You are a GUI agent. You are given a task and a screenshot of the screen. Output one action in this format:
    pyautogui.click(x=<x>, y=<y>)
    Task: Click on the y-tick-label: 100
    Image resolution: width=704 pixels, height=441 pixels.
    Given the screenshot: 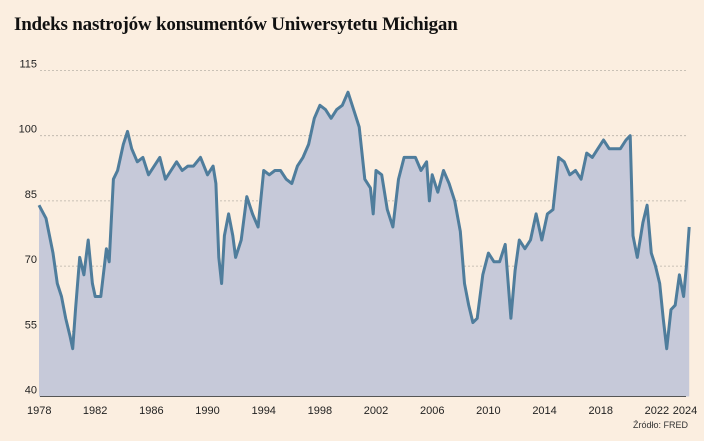 What is the action you would take?
    pyautogui.click(x=28, y=130)
    